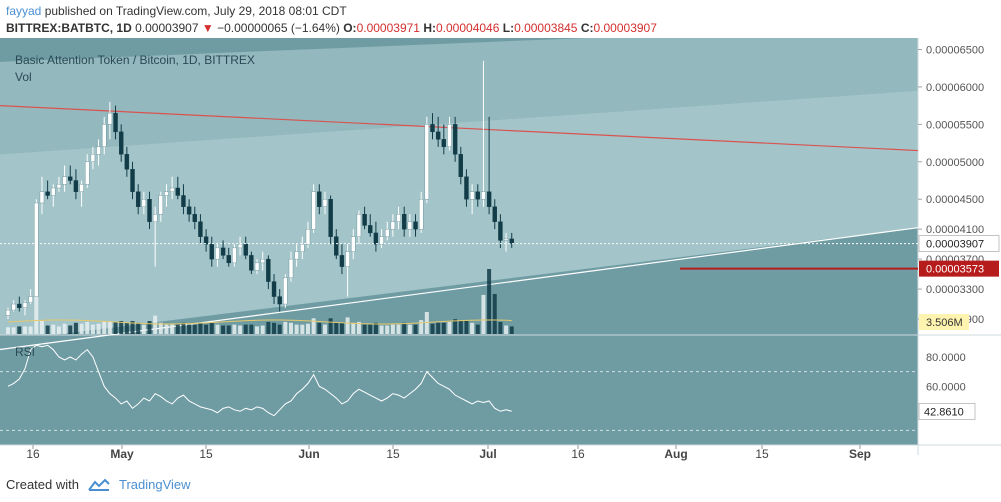 The width and height of the screenshot is (1001, 502). What do you see at coordinates (955, 50) in the screenshot?
I see `price-tick-label: 0.00006500` at bounding box center [955, 50].